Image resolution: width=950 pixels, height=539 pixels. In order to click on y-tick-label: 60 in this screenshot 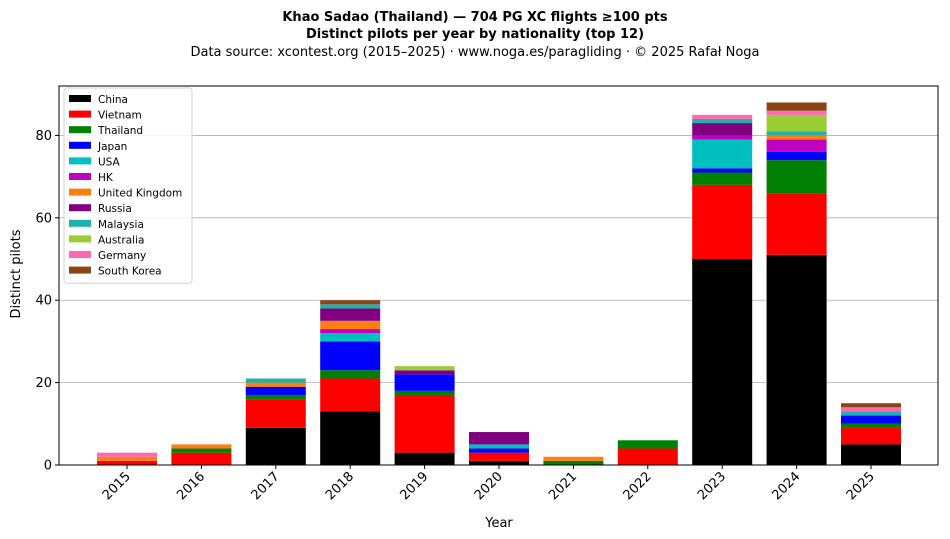, I will do `click(43, 218)`.